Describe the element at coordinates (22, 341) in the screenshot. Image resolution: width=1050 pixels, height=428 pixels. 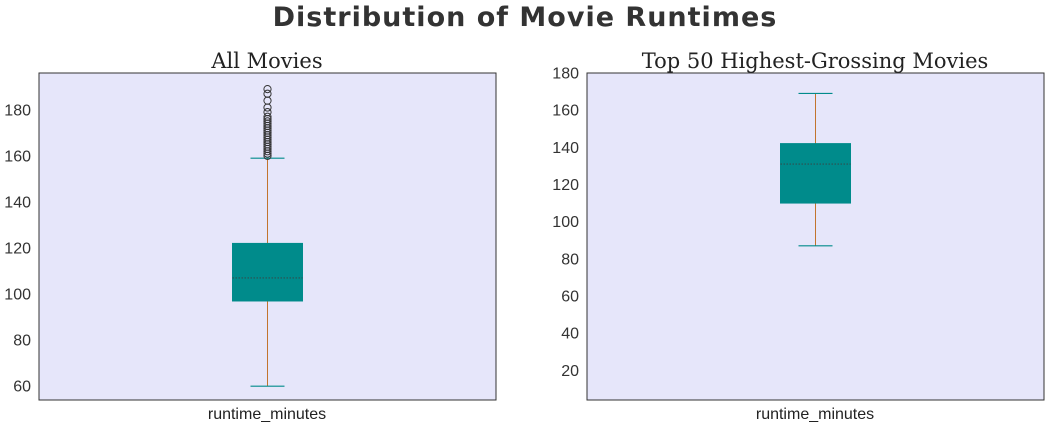
I see `y-tick-label-all-movies: 80` at that location.